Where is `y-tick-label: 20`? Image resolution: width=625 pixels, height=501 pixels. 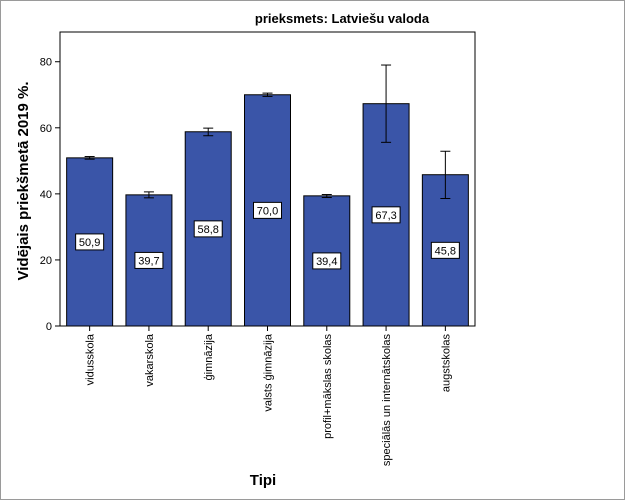 y-tick-label: 20 is located at coordinates (46, 261).